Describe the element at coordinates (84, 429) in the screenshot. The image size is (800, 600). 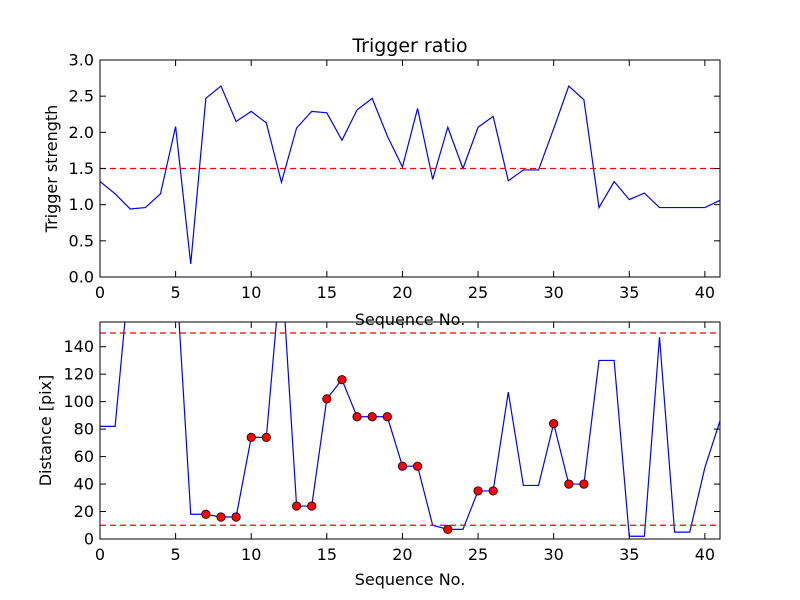
I see `y-tick-label: 80` at that location.